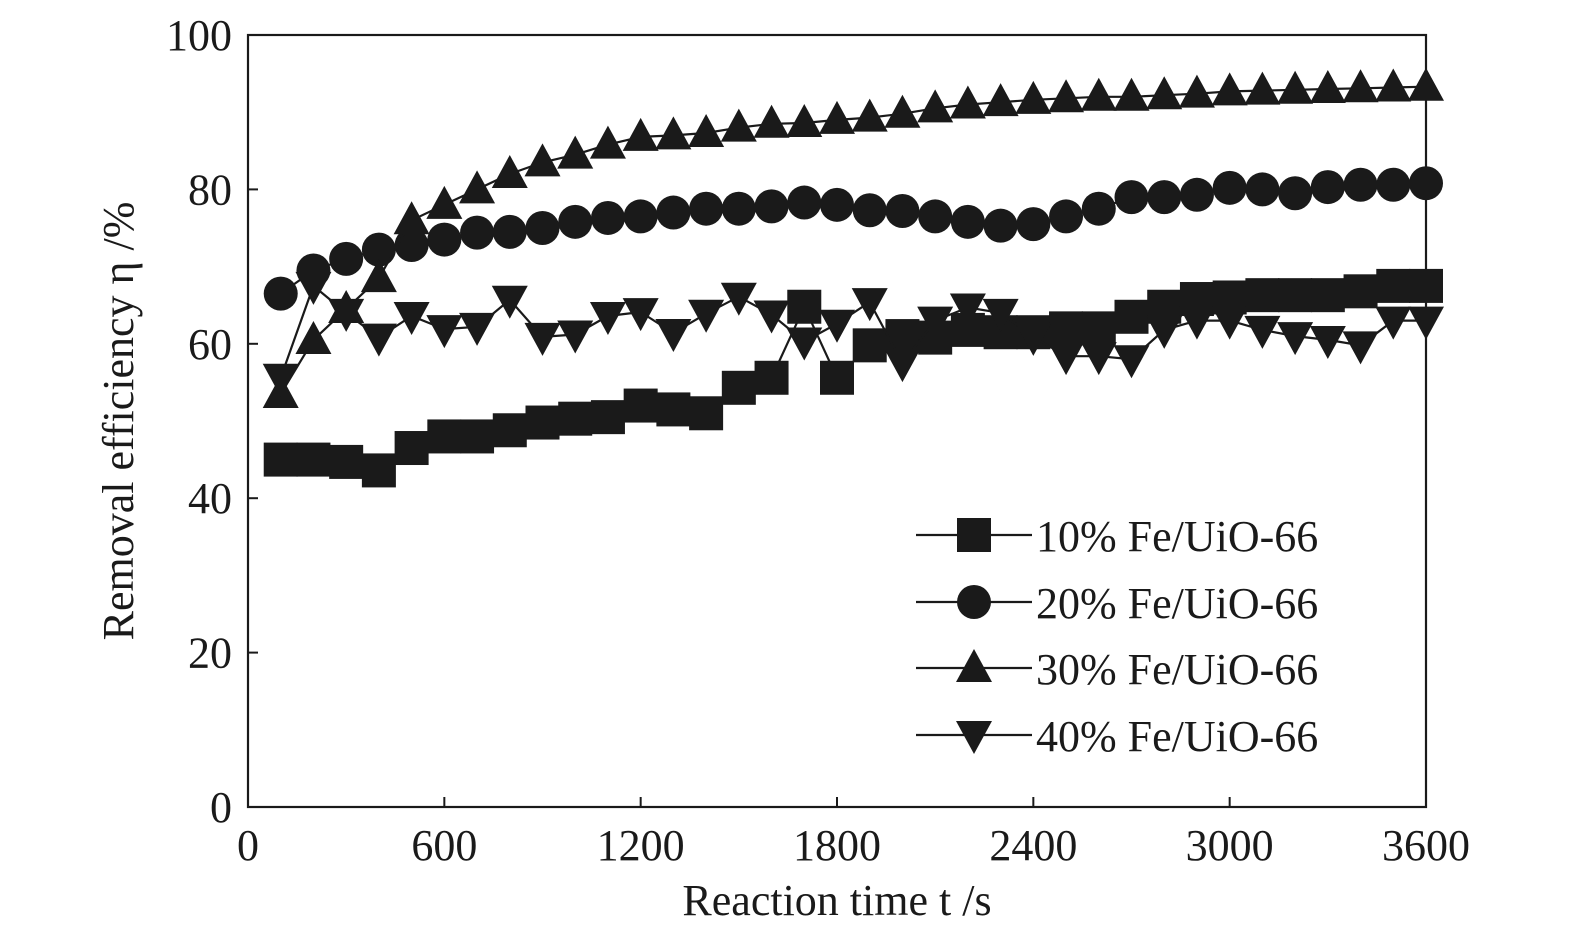 This screenshot has width=1575, height=941. What do you see at coordinates (248, 845) in the screenshot?
I see `x-tick-label: 0` at bounding box center [248, 845].